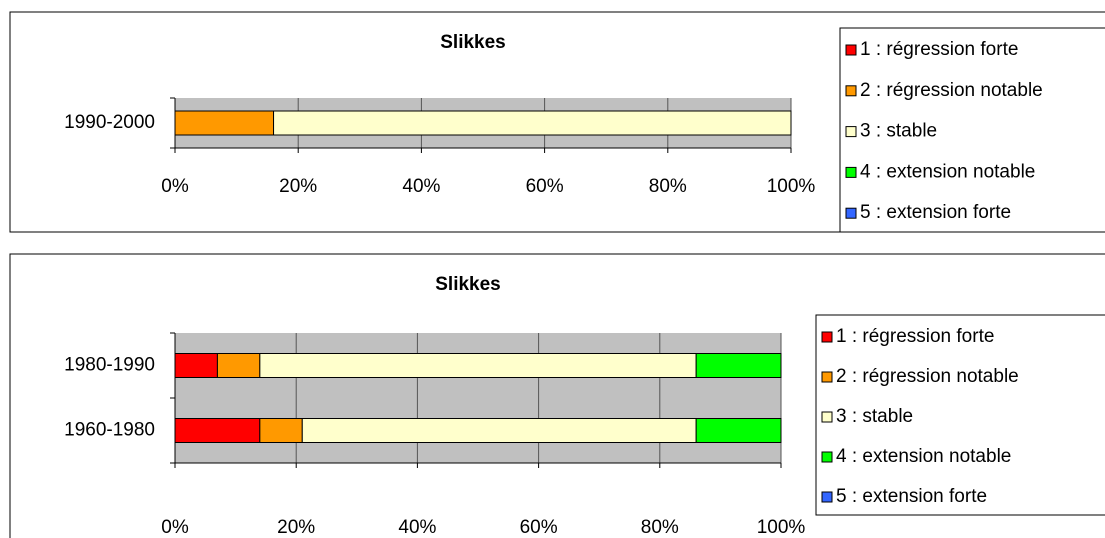 Image resolution: width=1105 pixels, height=538 pixels. What do you see at coordinates (478, 398) in the screenshot?
I see `plot-area` at bounding box center [478, 398].